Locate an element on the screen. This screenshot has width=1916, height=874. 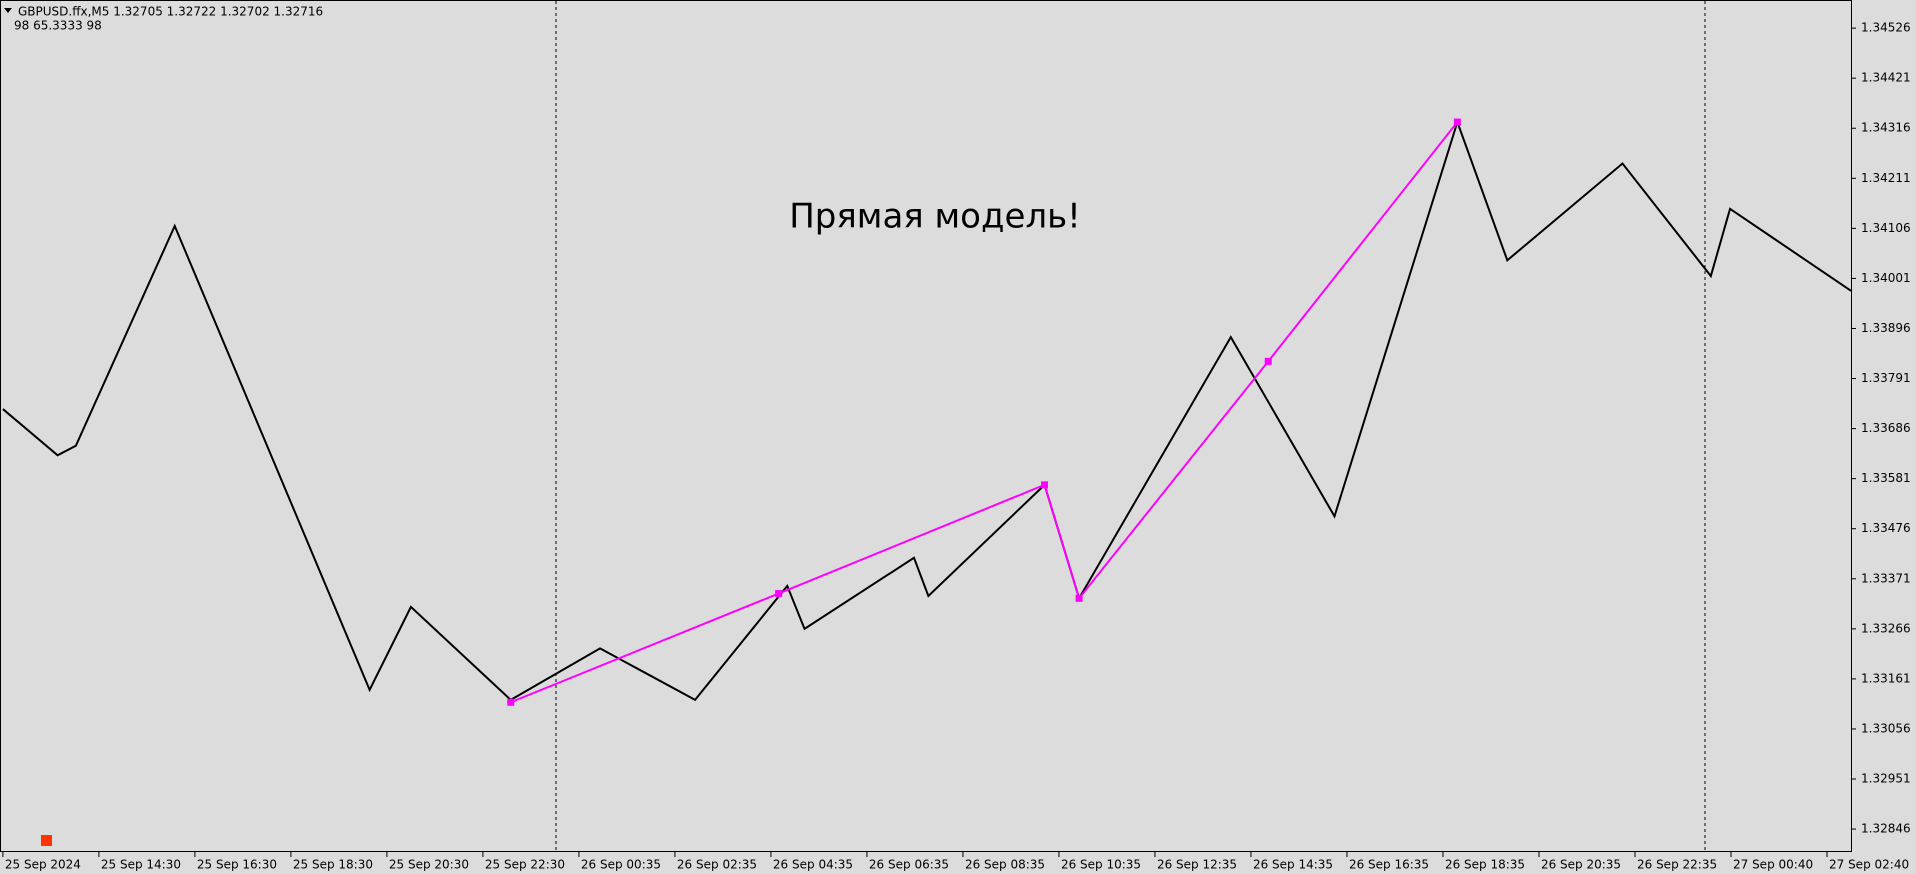
y-tick-label: 1.33056 is located at coordinates (1886, 728).